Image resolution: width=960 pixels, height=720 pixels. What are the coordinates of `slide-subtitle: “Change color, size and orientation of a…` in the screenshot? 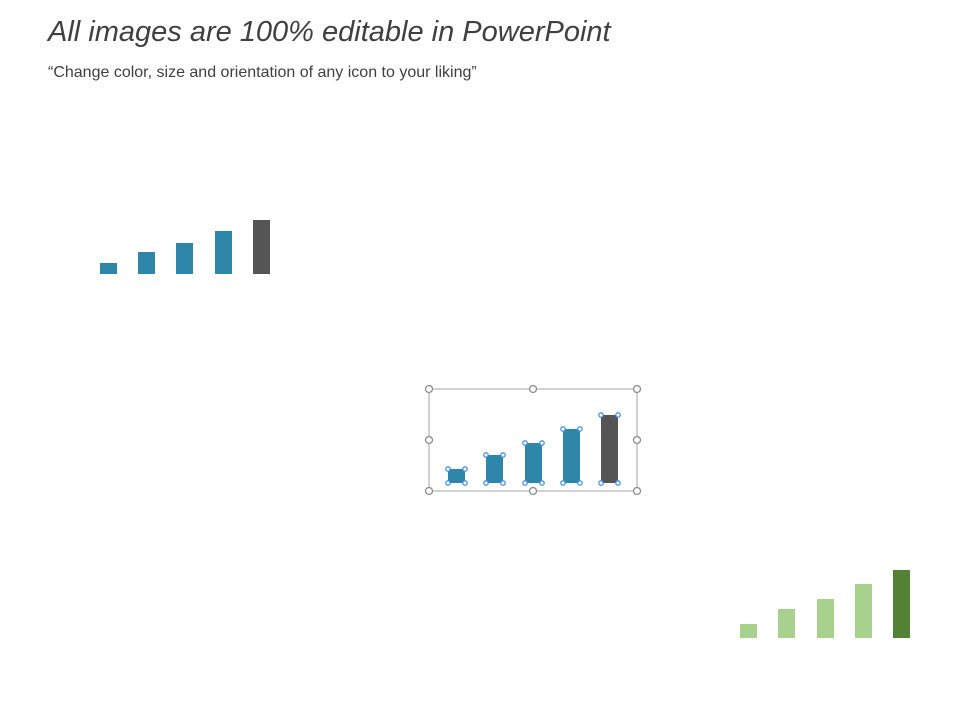 It's located at (262, 72).